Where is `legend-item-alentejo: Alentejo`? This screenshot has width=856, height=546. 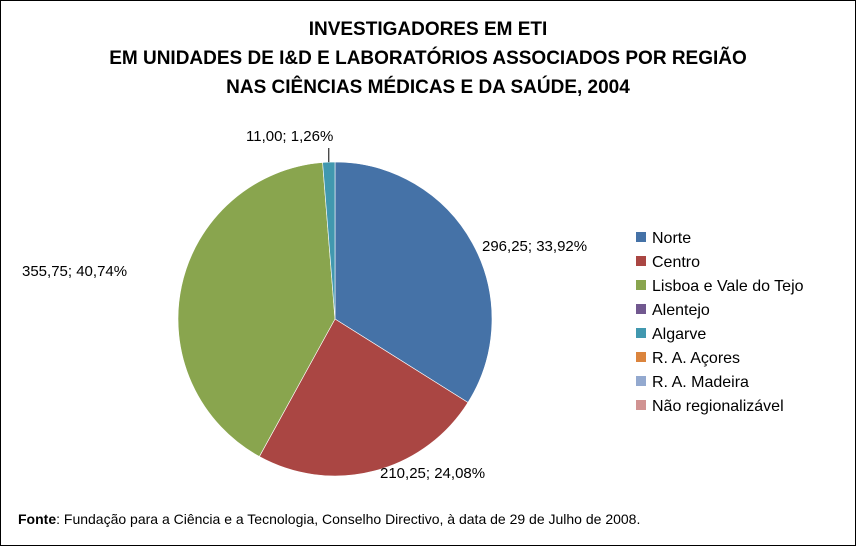 legend-item-alentejo: Alentejo is located at coordinates (720, 312).